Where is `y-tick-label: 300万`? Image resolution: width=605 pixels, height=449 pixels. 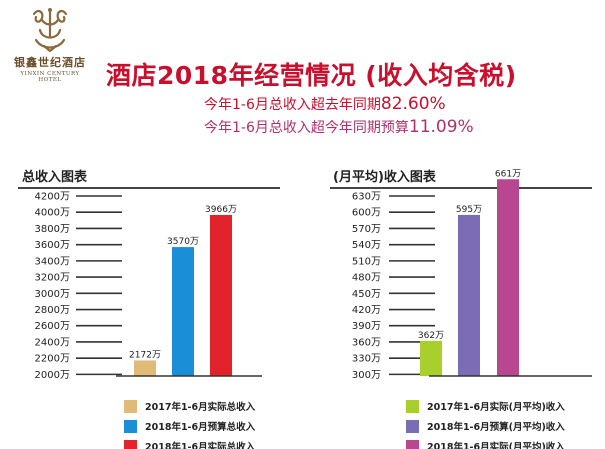 y-tick-label: 300万 is located at coordinates (366, 375).